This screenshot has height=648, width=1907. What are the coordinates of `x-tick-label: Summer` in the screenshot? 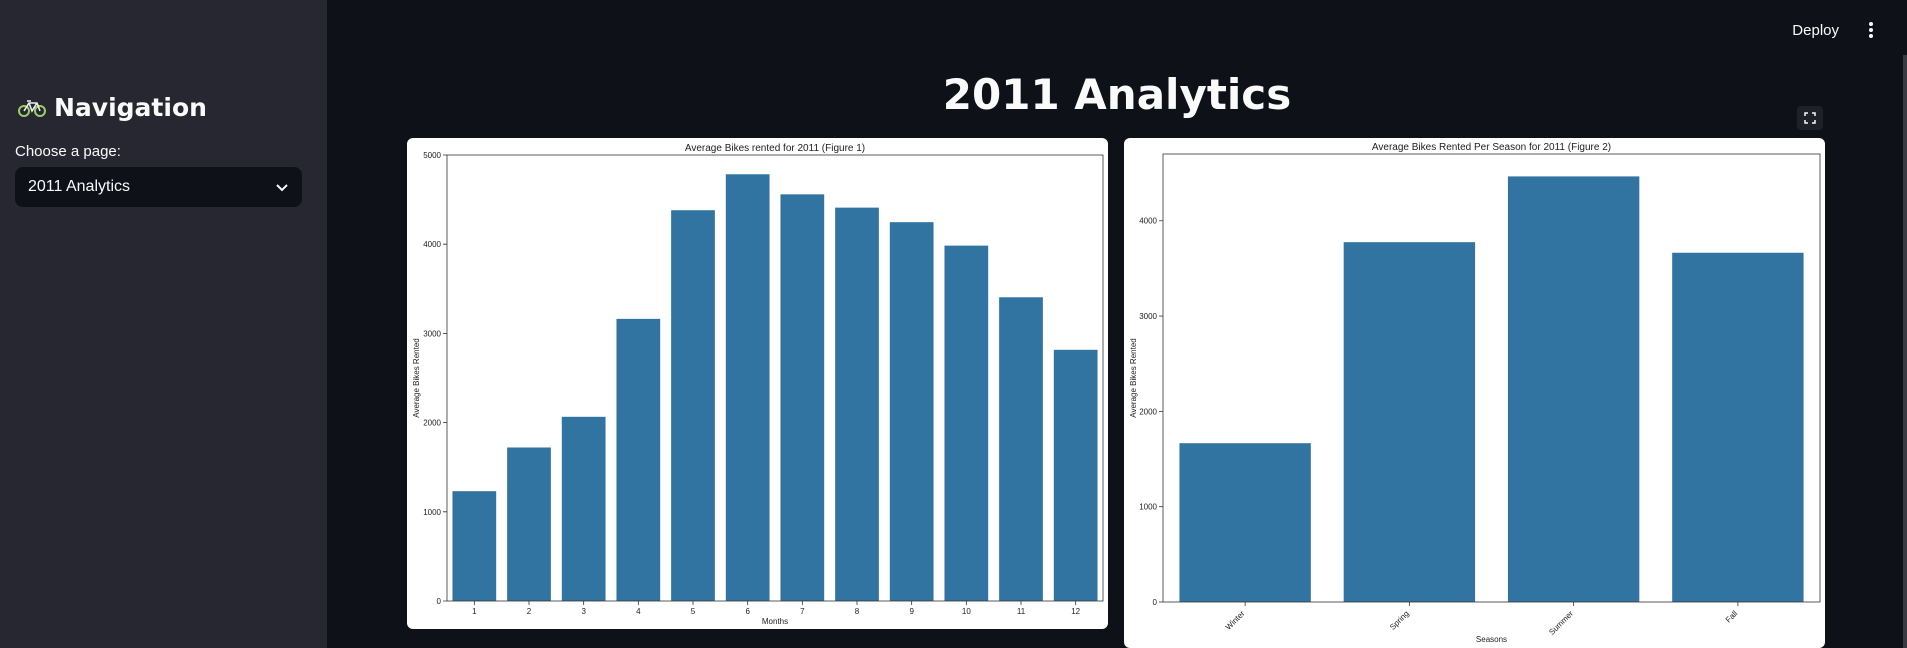 It's located at (1561, 623).